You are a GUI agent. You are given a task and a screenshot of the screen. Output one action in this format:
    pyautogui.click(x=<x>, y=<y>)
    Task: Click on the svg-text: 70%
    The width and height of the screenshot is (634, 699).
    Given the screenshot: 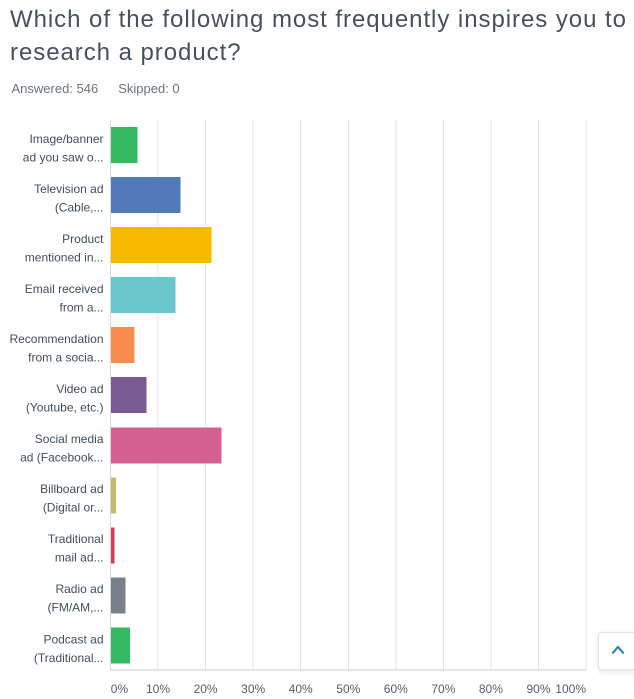 What is the action you would take?
    pyautogui.click(x=443, y=689)
    